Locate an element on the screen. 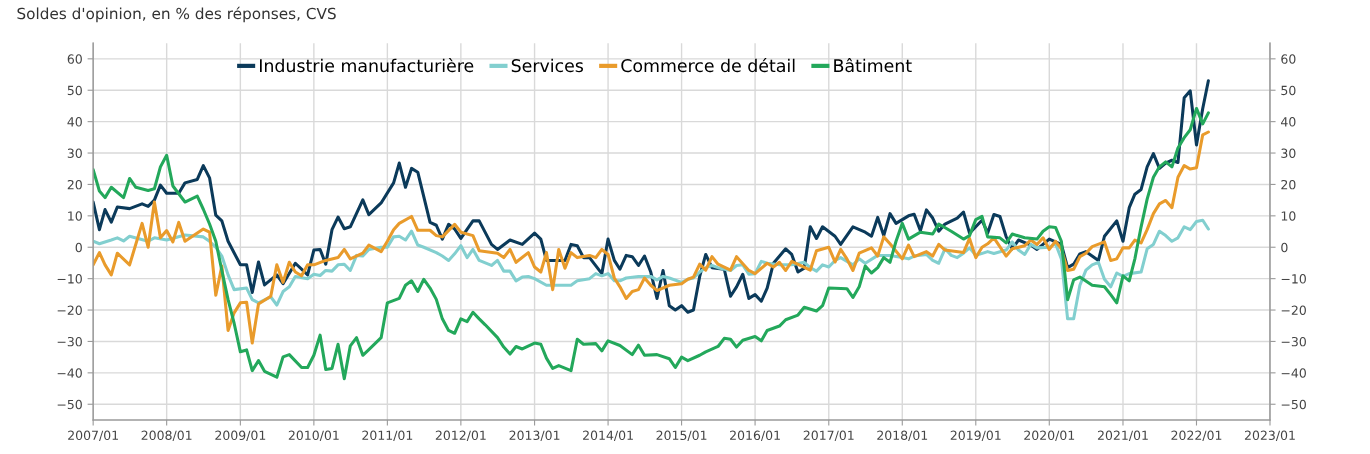 The height and width of the screenshot is (454, 1370). legend-label: Services is located at coordinates (547, 65).